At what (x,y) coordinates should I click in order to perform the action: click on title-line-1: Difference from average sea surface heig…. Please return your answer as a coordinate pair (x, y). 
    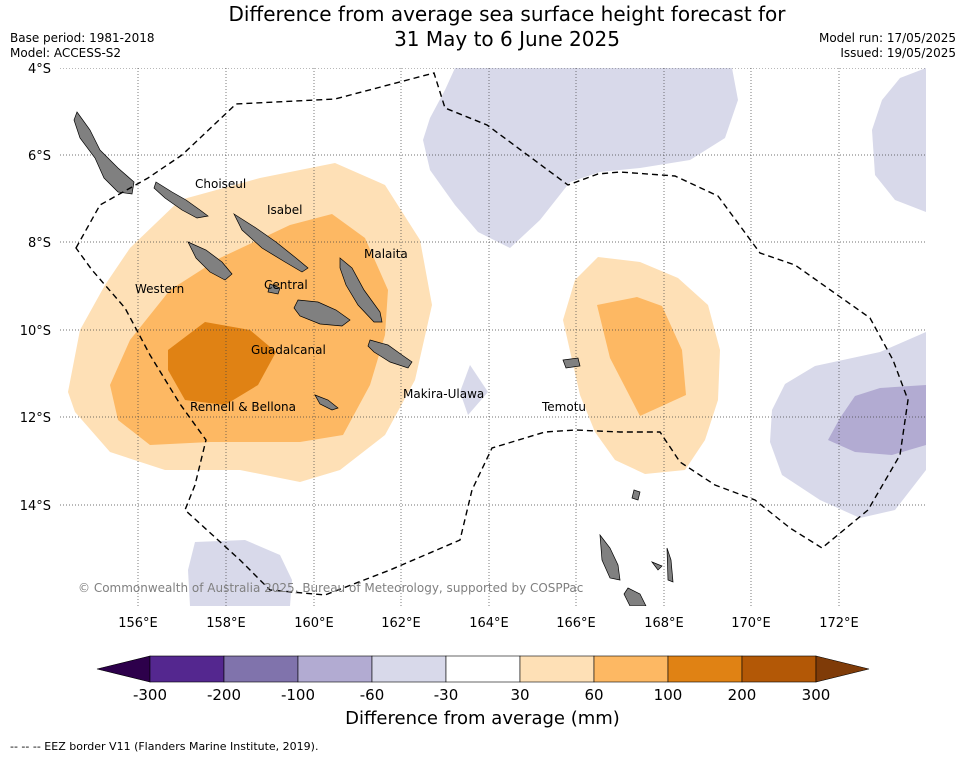
    Looking at the image, I should click on (507, 14).